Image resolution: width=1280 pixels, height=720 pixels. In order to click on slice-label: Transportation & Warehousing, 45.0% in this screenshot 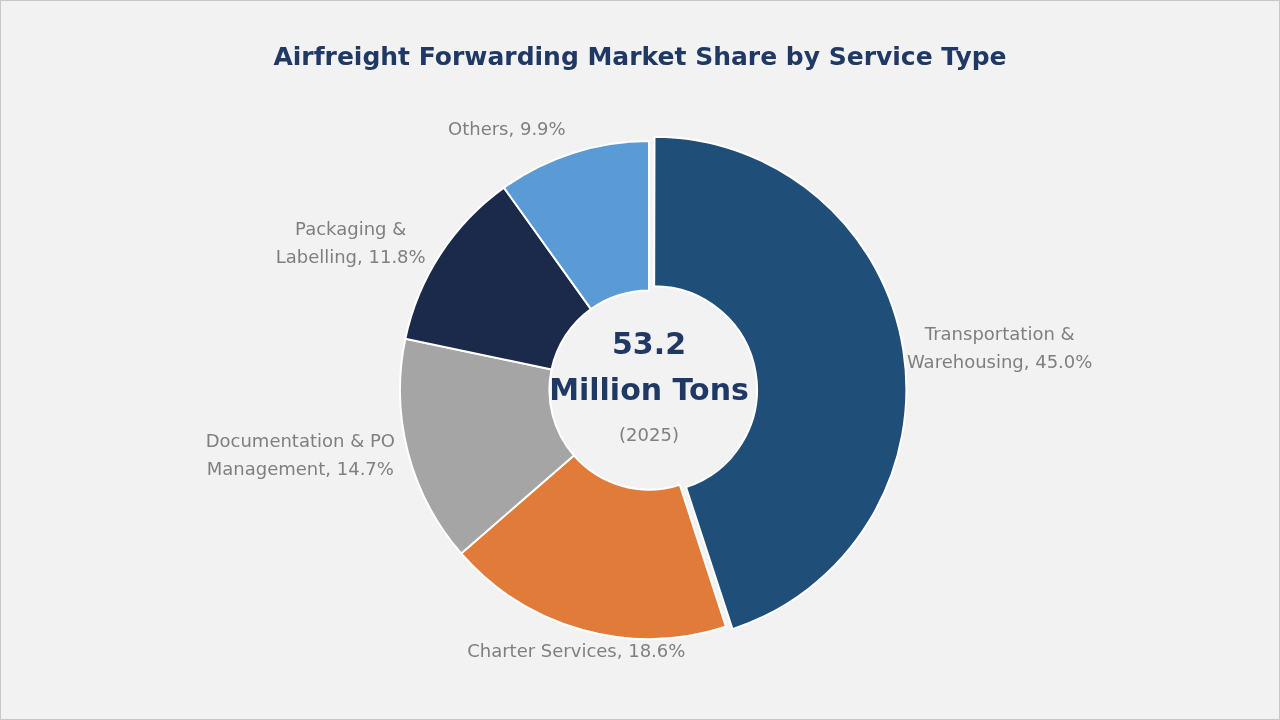, I will do `click(999, 347)`.